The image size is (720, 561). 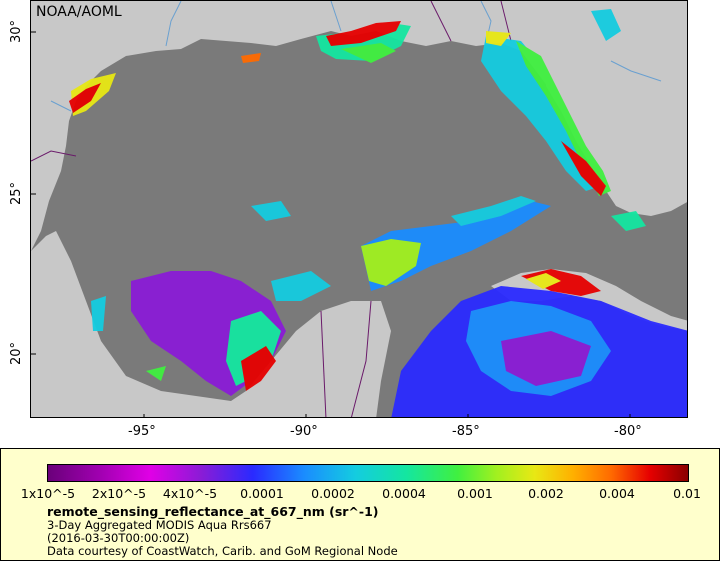 I want to click on lat-label-20: 20°, so click(x=17, y=353).